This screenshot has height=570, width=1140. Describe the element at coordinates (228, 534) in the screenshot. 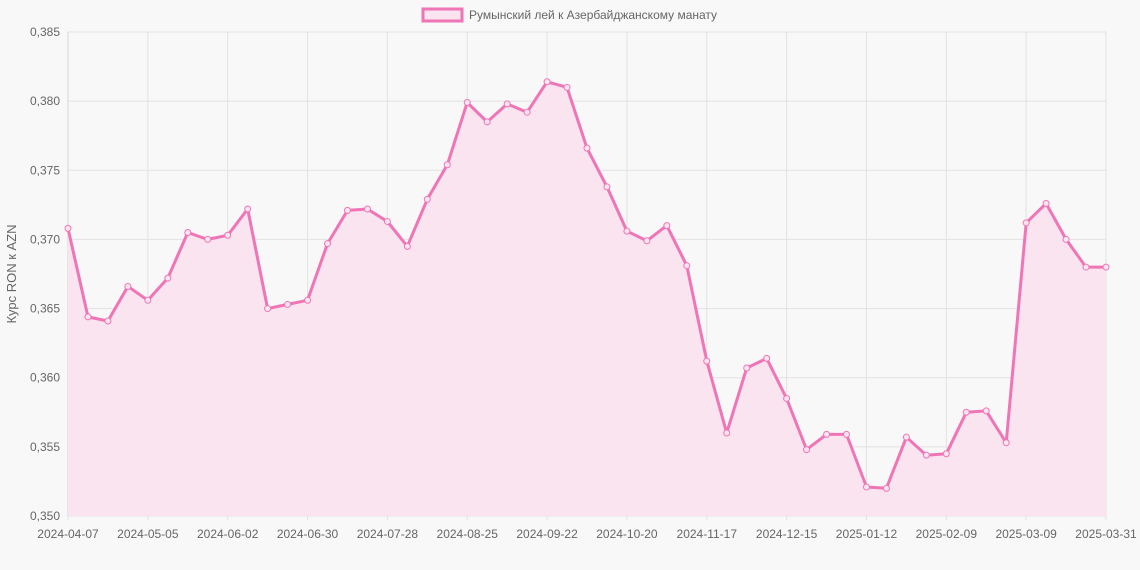

I see `x-tick-label: 2024-06-02` at that location.